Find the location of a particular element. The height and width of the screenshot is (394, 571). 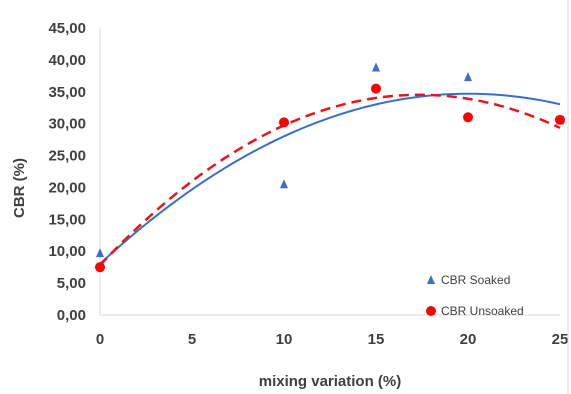

x-tick-label: 15 is located at coordinates (376, 339).